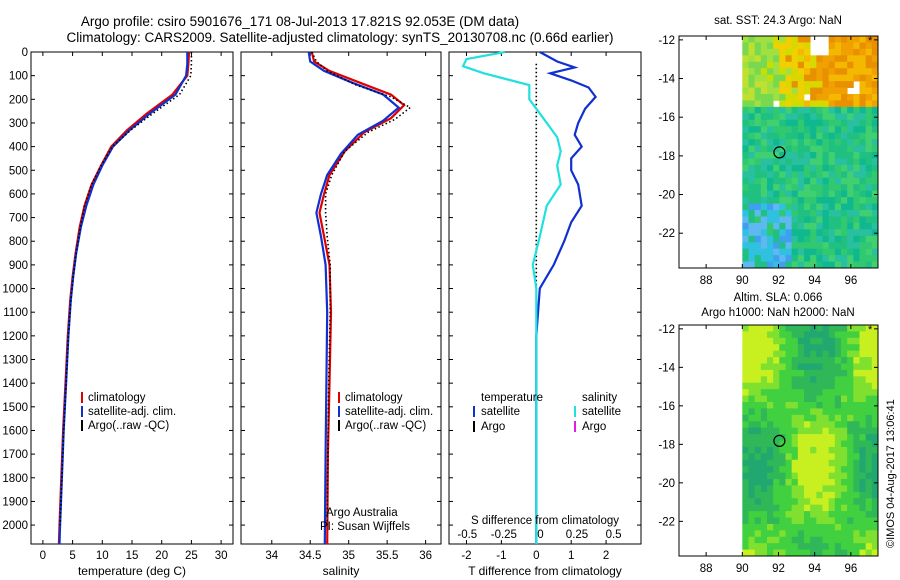 The height and width of the screenshot is (580, 900). Describe the element at coordinates (594, 427) in the screenshot. I see `legend-label: Argo` at that location.